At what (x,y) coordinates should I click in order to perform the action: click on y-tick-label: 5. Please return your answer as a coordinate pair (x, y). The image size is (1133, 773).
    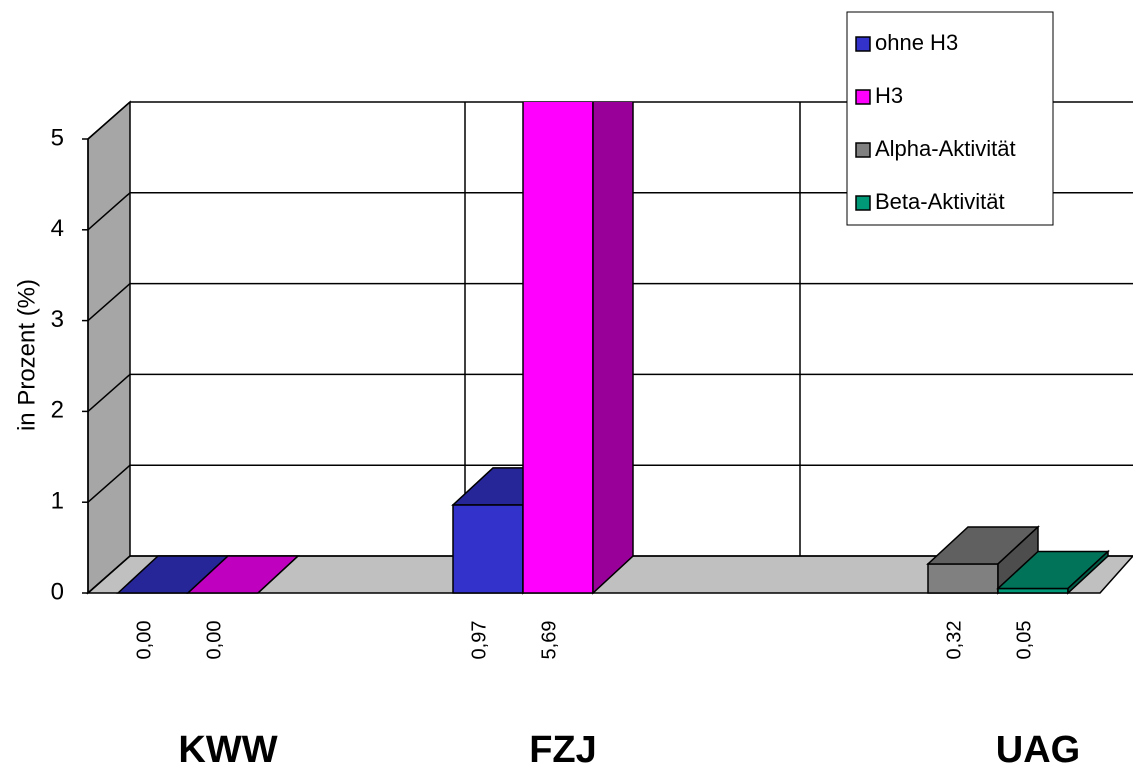
    Looking at the image, I should click on (57, 137).